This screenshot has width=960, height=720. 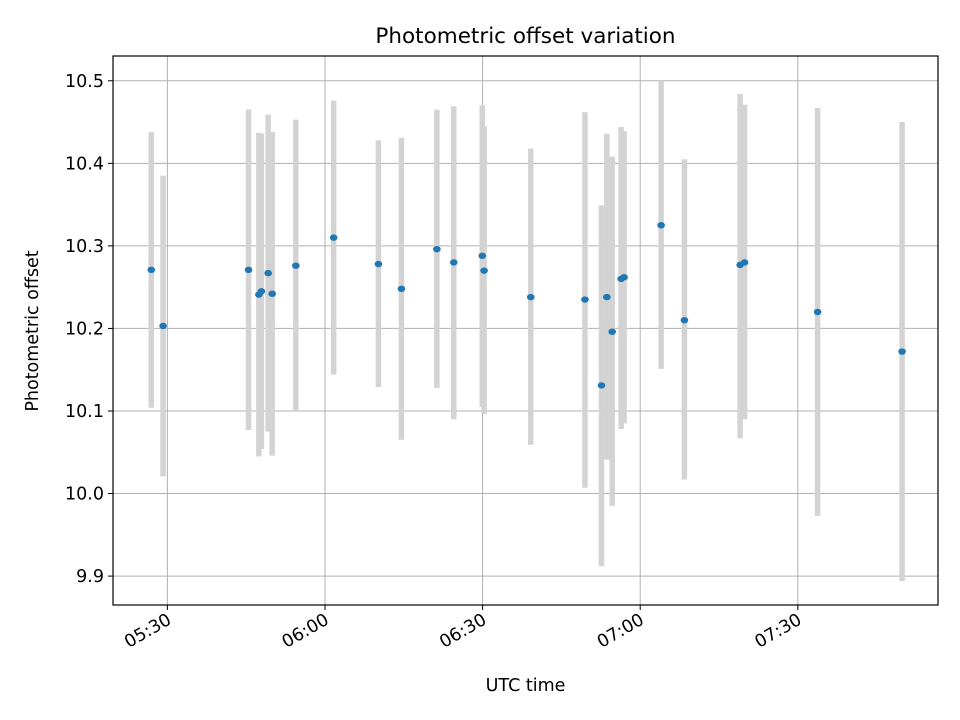 What do you see at coordinates (84, 412) in the screenshot?
I see `y-tick-label: 10.1` at bounding box center [84, 412].